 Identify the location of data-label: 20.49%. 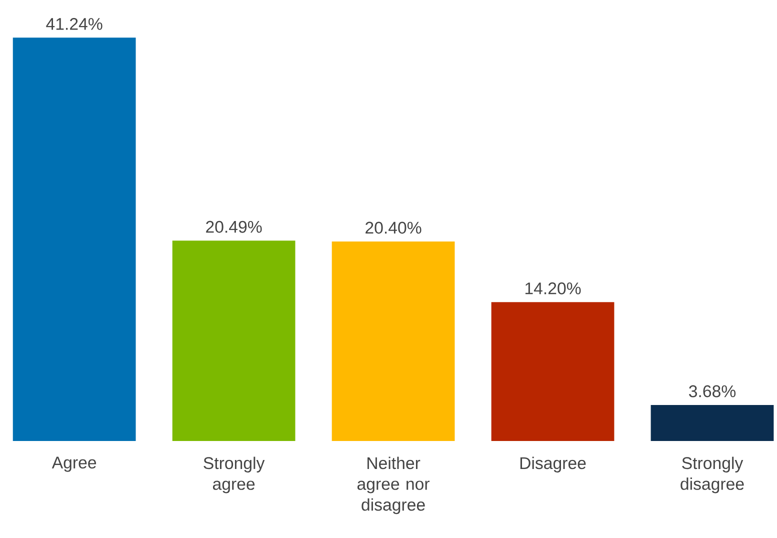
(234, 226).